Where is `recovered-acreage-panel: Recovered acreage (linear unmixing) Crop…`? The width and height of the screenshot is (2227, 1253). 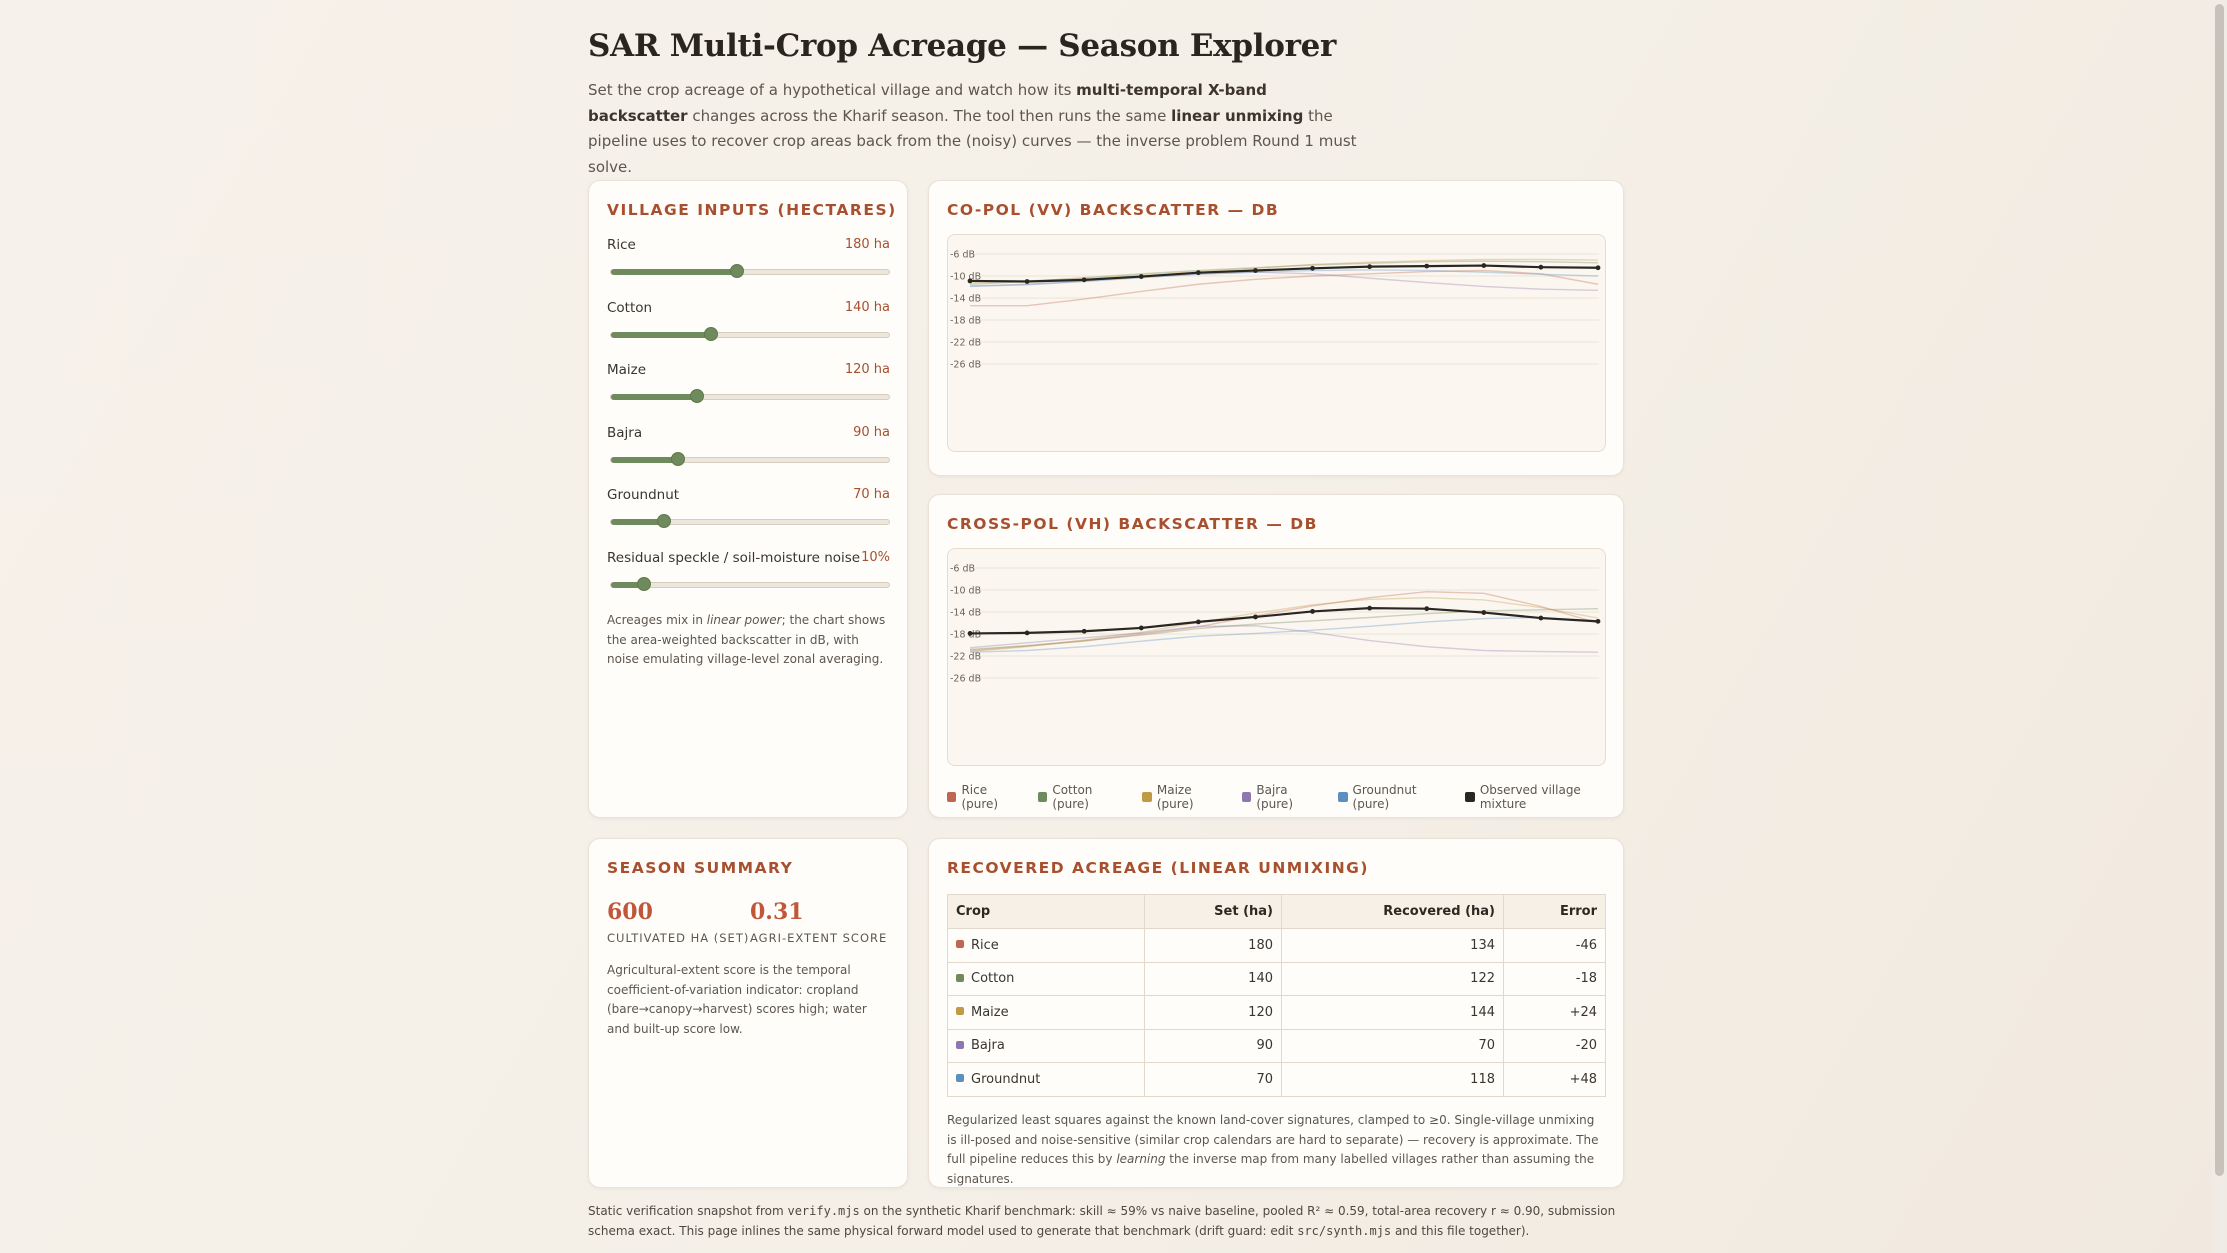
recovered-acreage-panel: Recovered acreage (linear unmixing) Crop… is located at coordinates (1276, 1013).